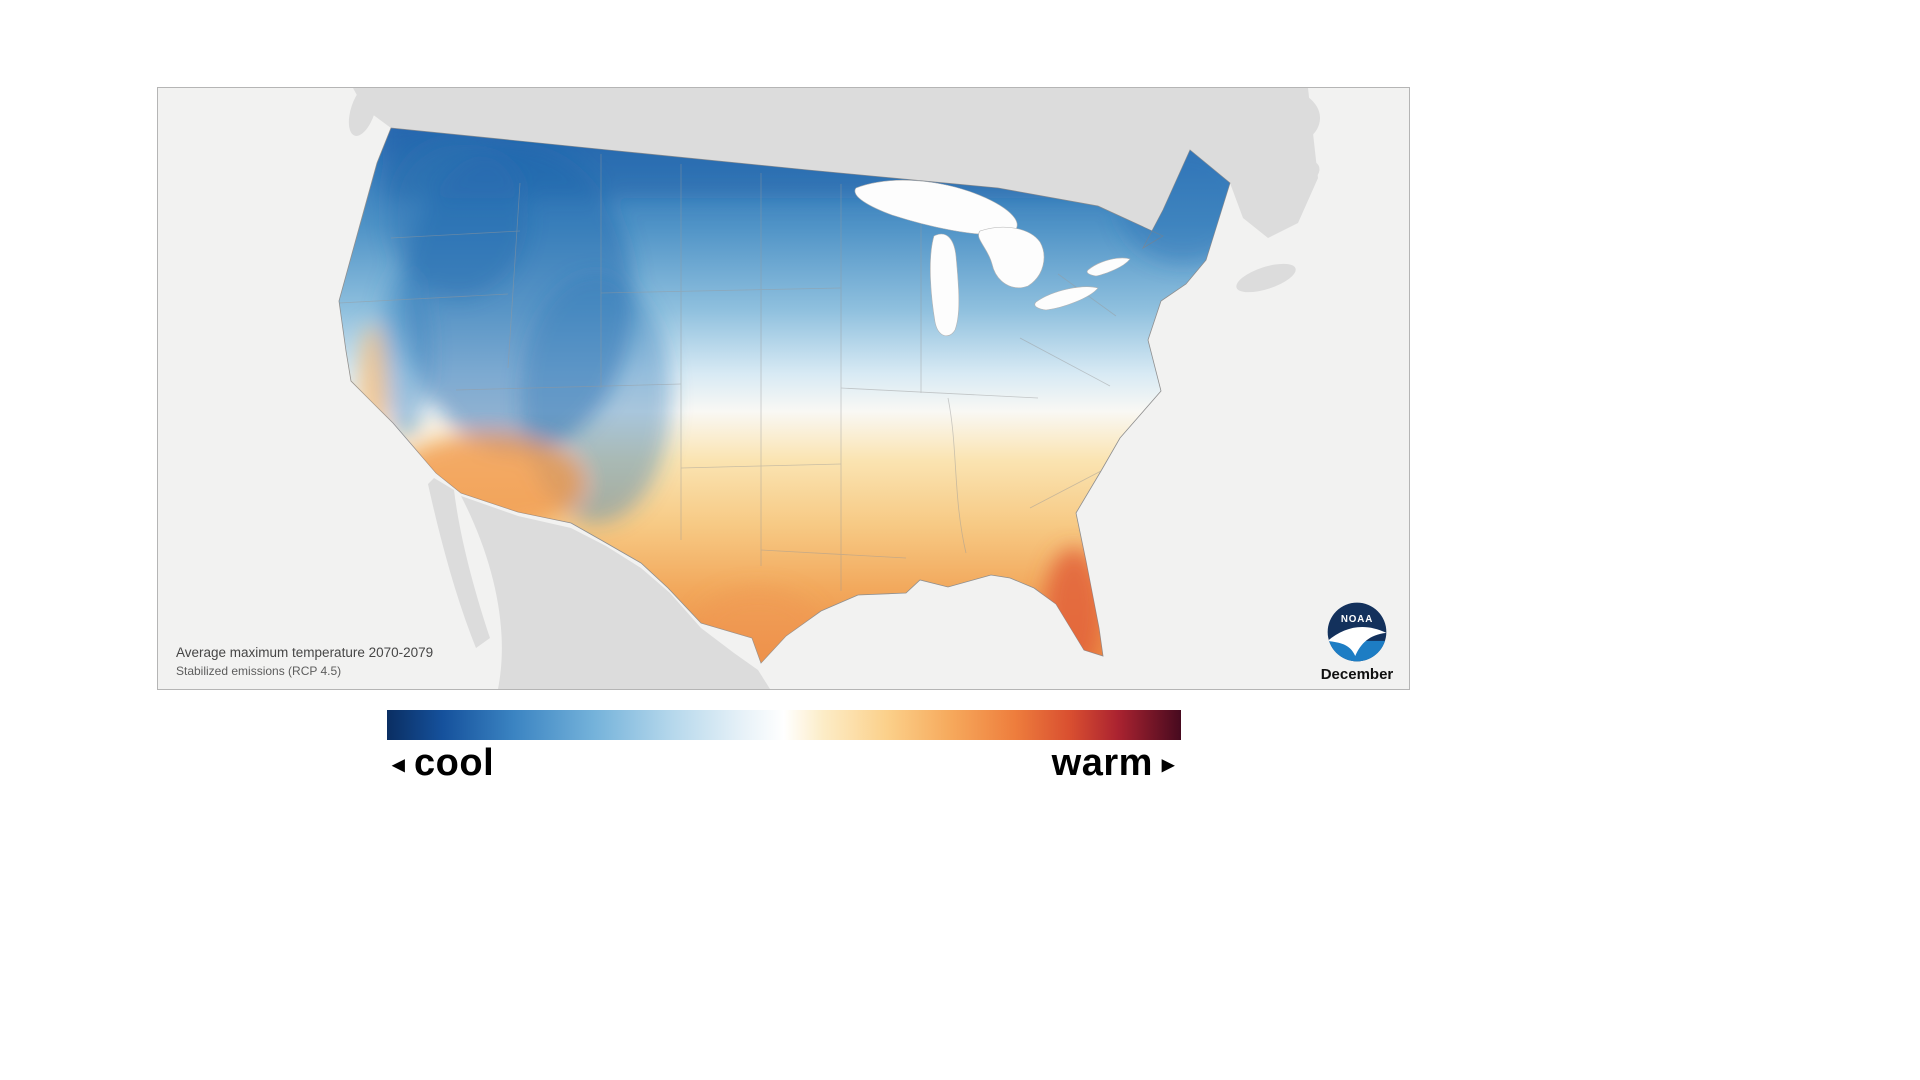 Image resolution: width=1920 pixels, height=1080 pixels. What do you see at coordinates (1357, 619) in the screenshot?
I see `noaa-logo-text: NOAA` at bounding box center [1357, 619].